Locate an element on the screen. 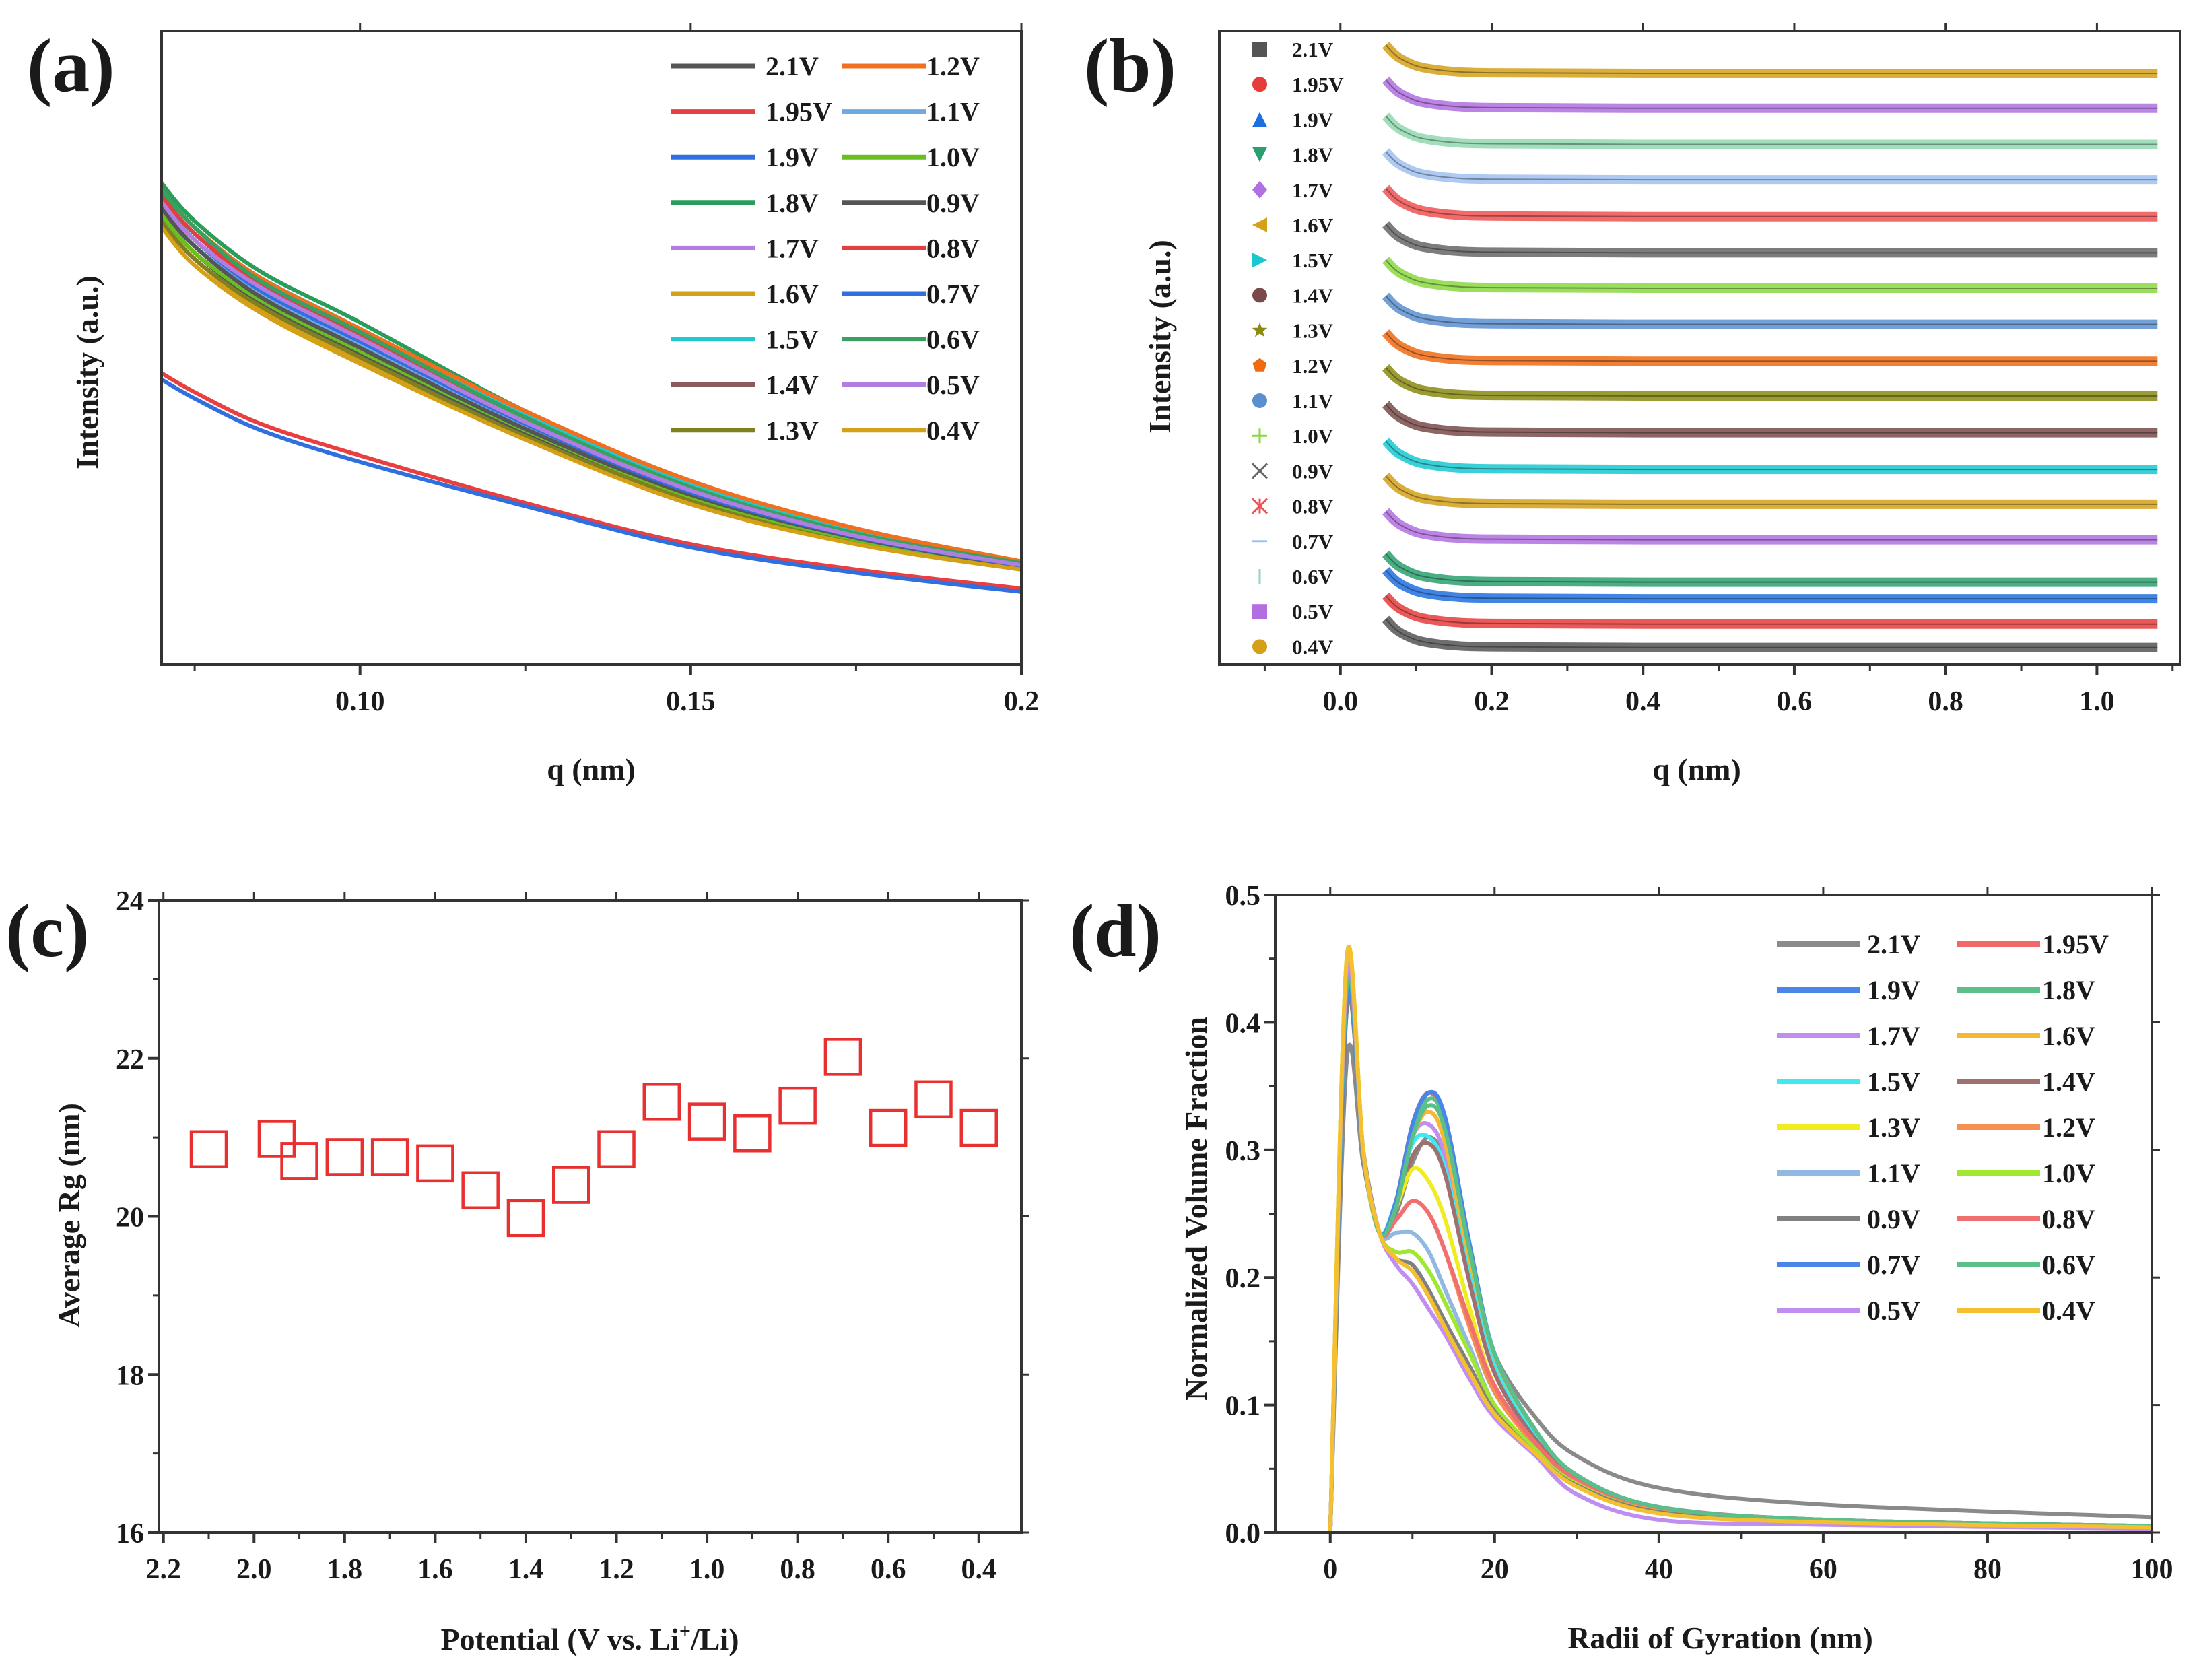 The image size is (2199, 1680). series-core-0.9V is located at coordinates (1771, 239).